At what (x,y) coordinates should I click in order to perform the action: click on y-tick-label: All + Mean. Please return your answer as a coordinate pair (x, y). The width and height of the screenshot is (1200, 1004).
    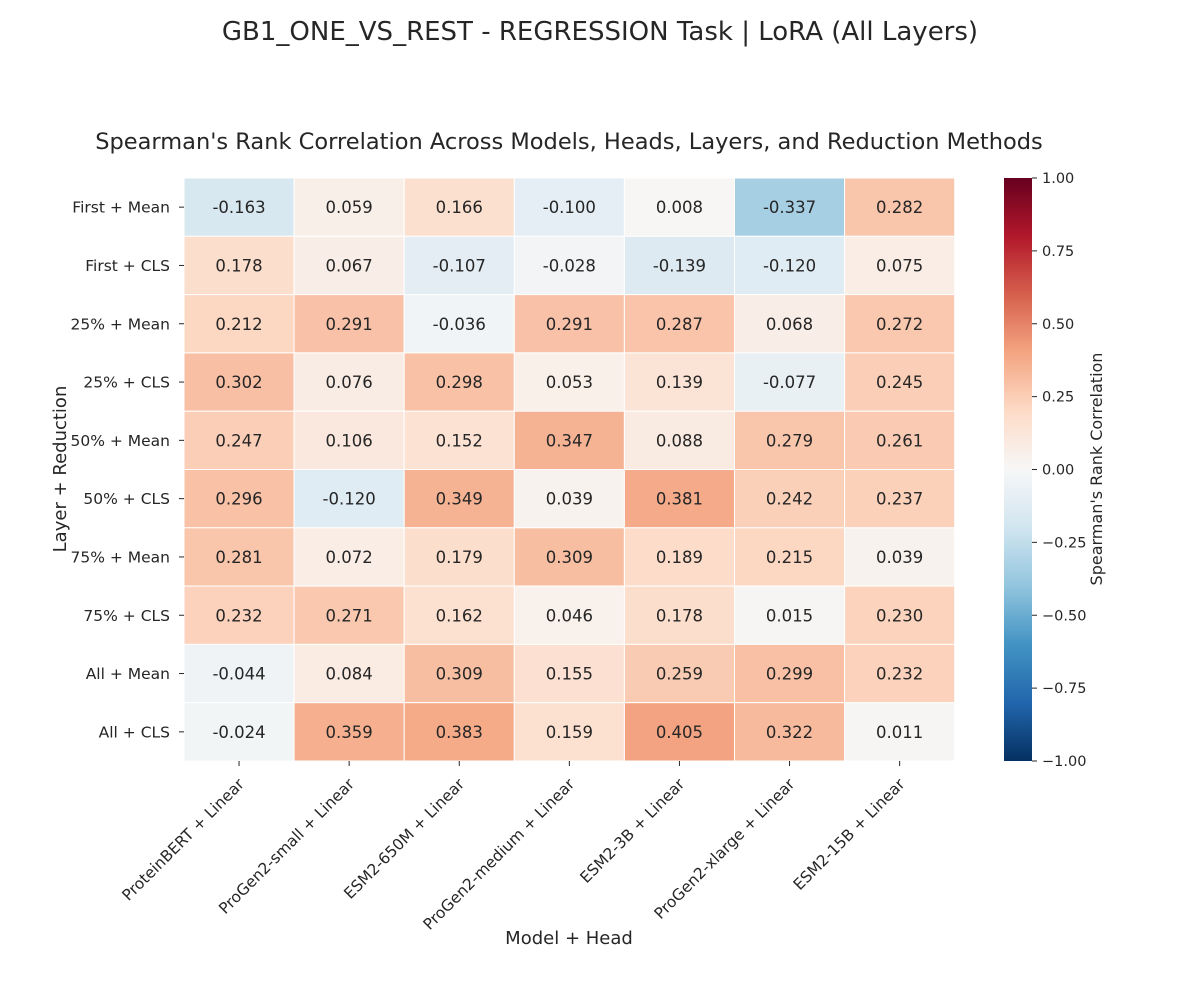
    Looking at the image, I should click on (128, 674).